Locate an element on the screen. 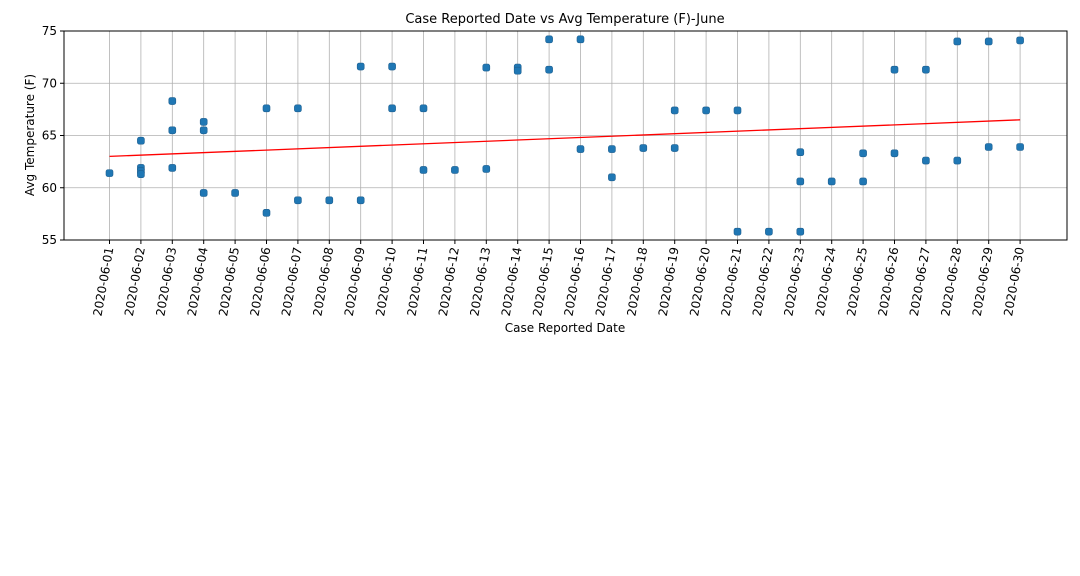 This screenshot has width=1080, height=576. y-tick-label: 55 is located at coordinates (49, 240).